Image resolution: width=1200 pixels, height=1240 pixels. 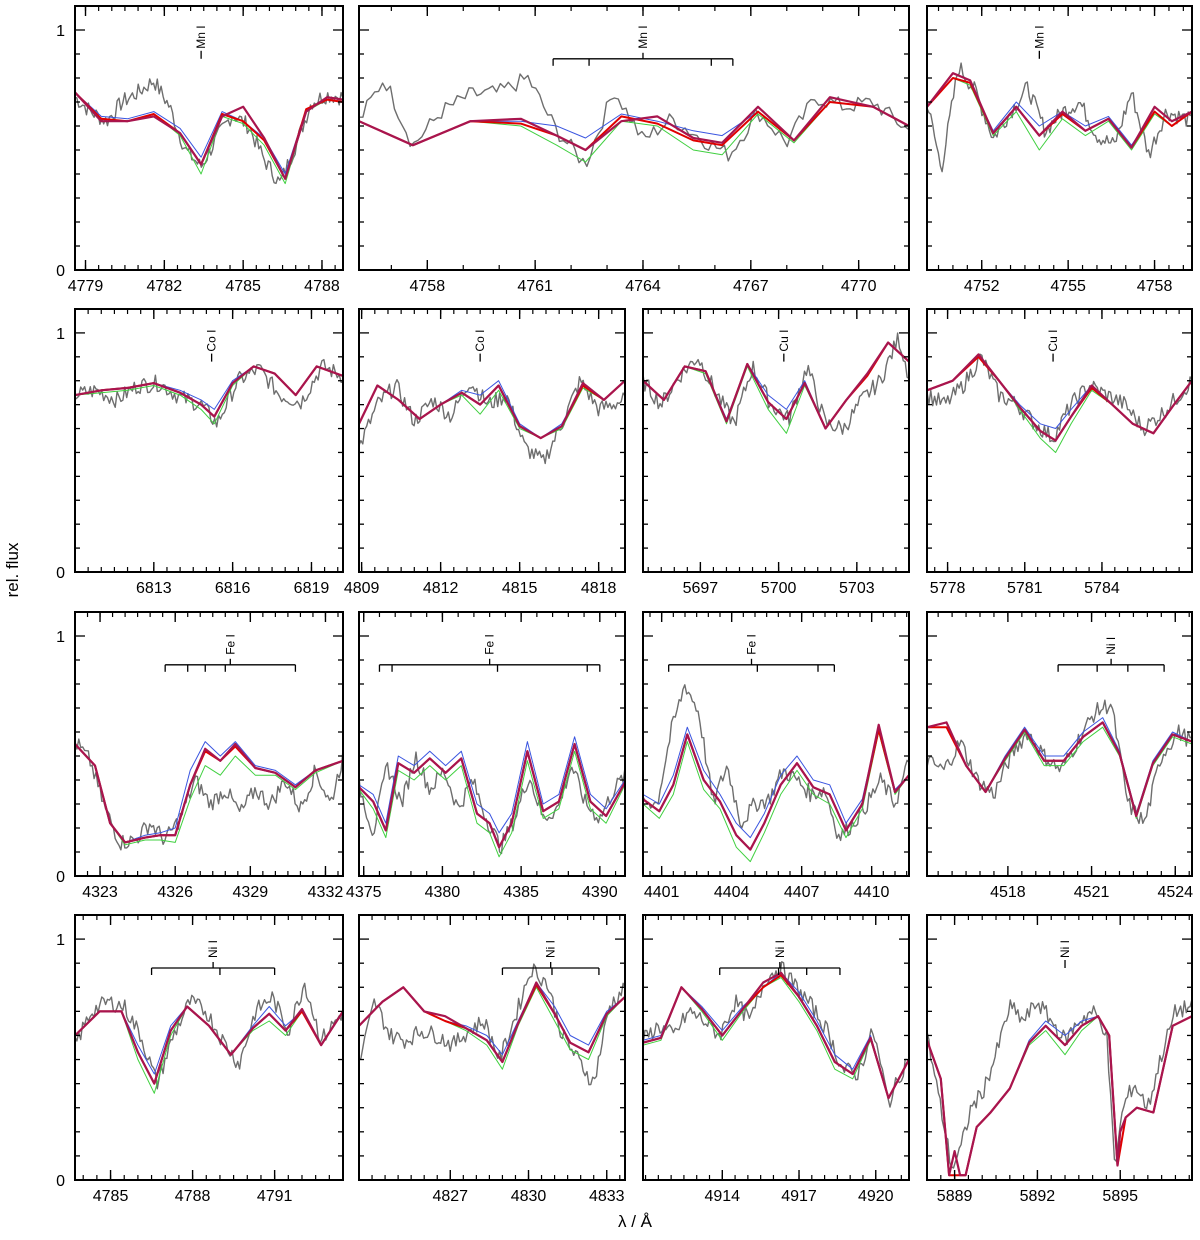 I want to click on x-tick-label: 4332, so click(x=326, y=892).